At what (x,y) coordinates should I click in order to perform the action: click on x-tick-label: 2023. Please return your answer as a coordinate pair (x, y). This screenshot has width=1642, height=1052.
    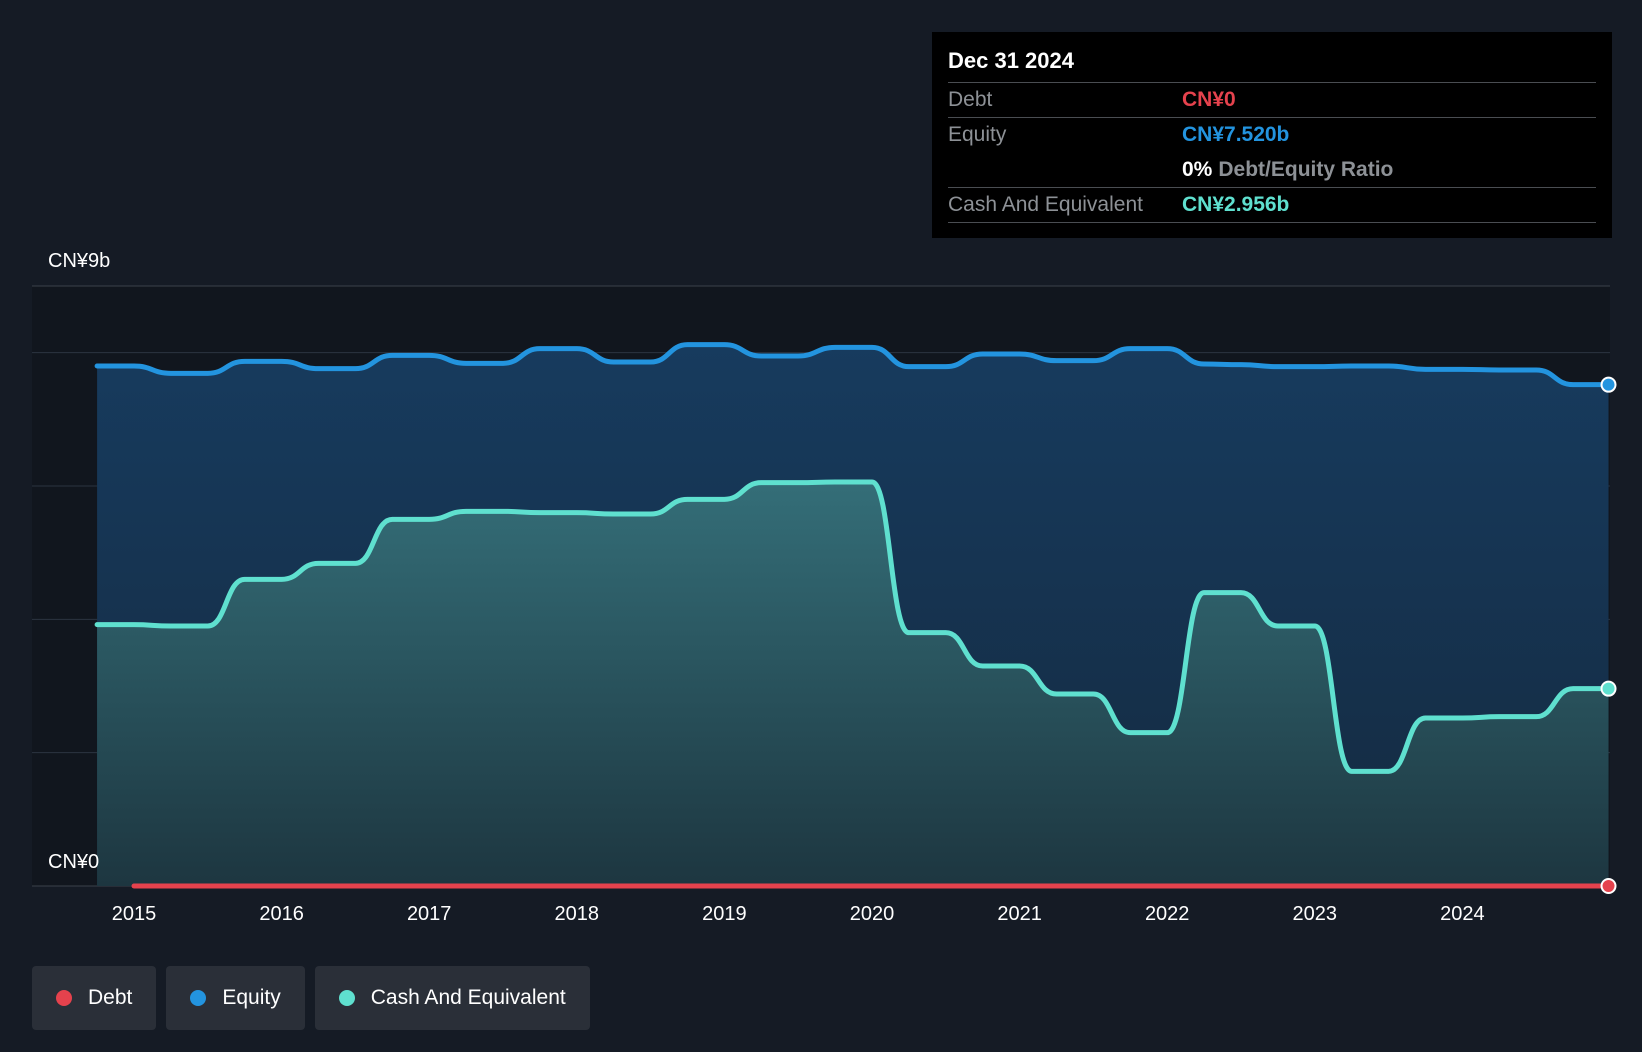
    Looking at the image, I should click on (1315, 914).